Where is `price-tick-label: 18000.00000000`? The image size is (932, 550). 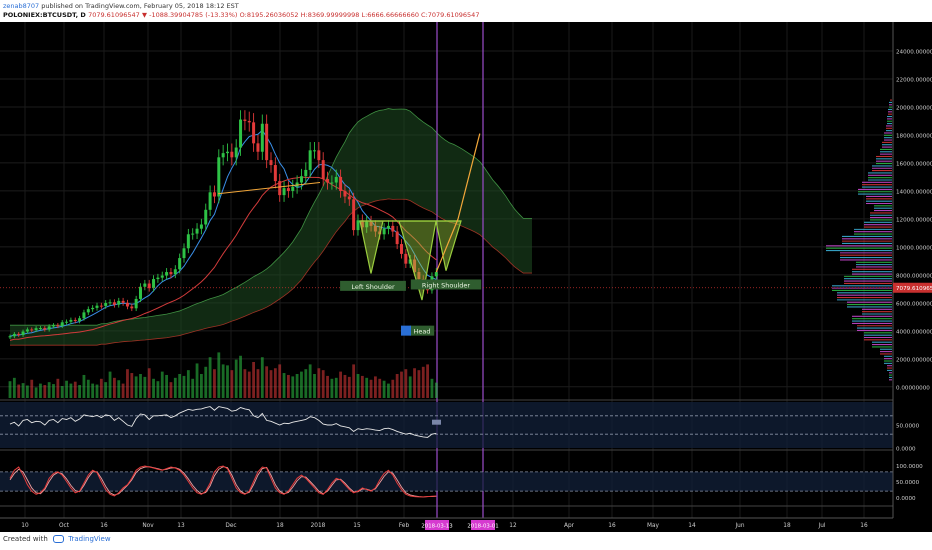 price-tick-label: 18000.00000000 is located at coordinates (914, 136).